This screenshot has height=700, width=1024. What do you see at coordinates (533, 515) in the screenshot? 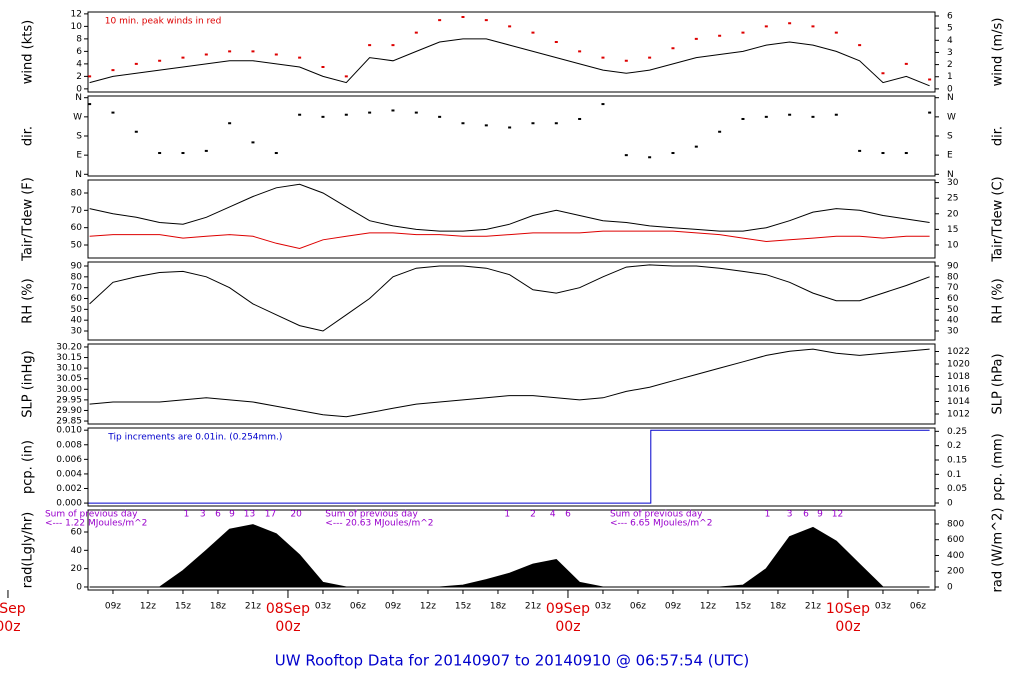
I see `hour-mark: 2` at bounding box center [533, 515].